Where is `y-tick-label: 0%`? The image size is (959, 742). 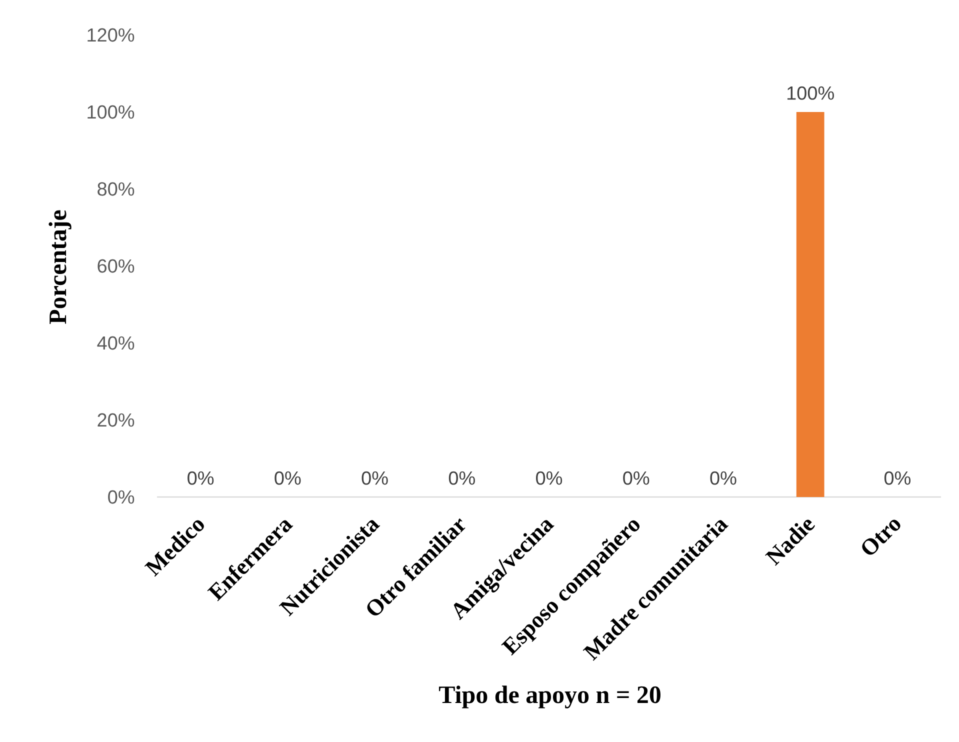 y-tick-label: 0% is located at coordinates (121, 497).